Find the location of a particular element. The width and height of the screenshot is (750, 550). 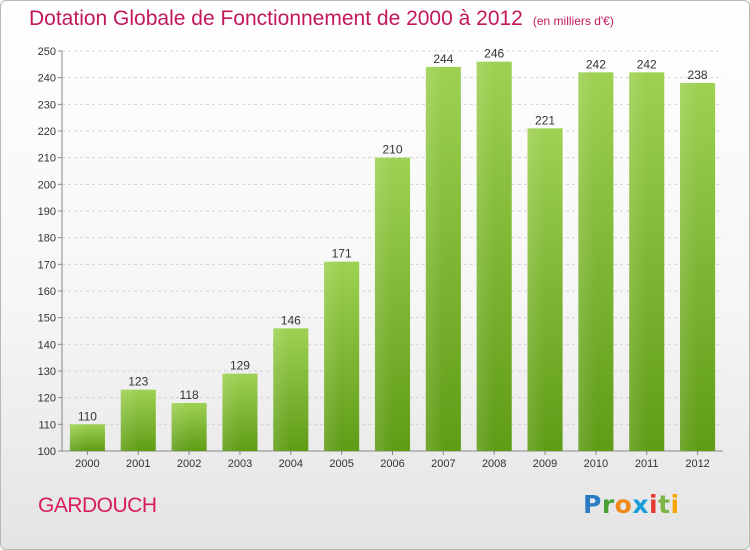

data-label-2010: 242 is located at coordinates (596, 64).